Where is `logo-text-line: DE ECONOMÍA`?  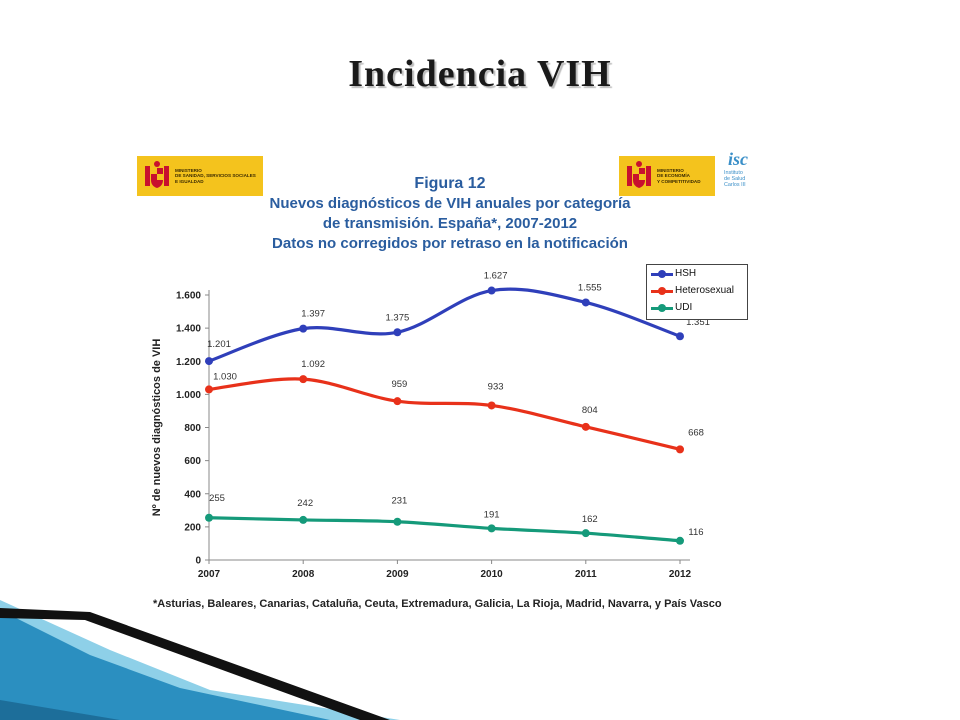 logo-text-line: DE ECONOMÍA is located at coordinates (673, 176).